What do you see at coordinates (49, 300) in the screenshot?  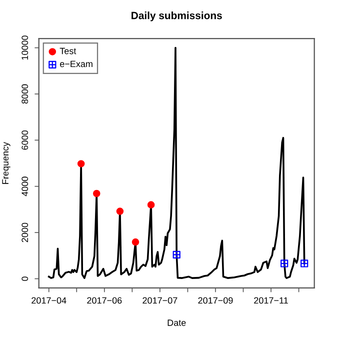 I see `x-tick-label: 2017−04` at bounding box center [49, 300].